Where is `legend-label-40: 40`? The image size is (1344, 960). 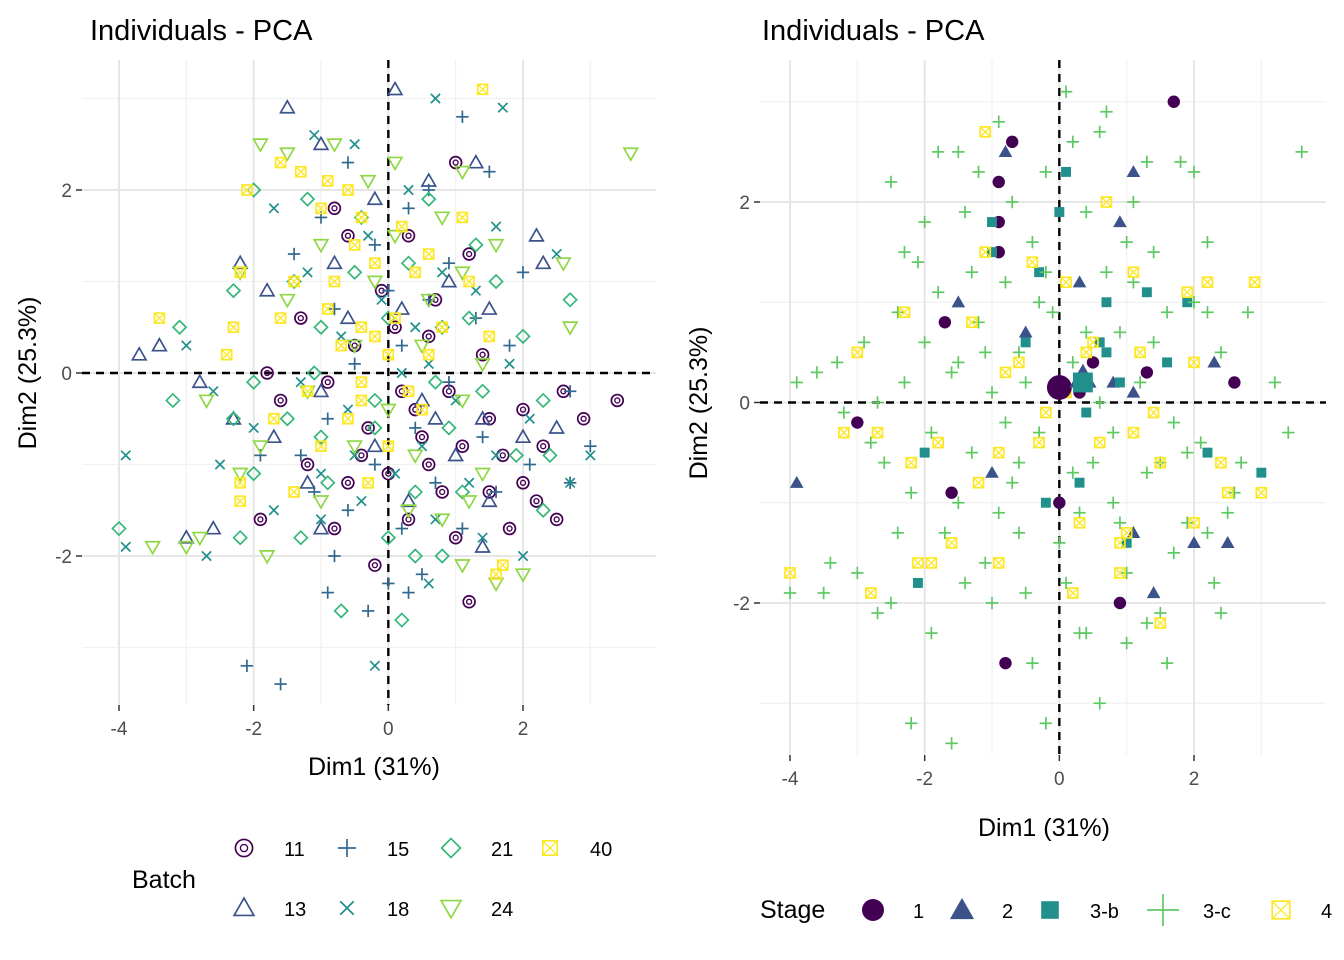
legend-label-40: 40 is located at coordinates (601, 850).